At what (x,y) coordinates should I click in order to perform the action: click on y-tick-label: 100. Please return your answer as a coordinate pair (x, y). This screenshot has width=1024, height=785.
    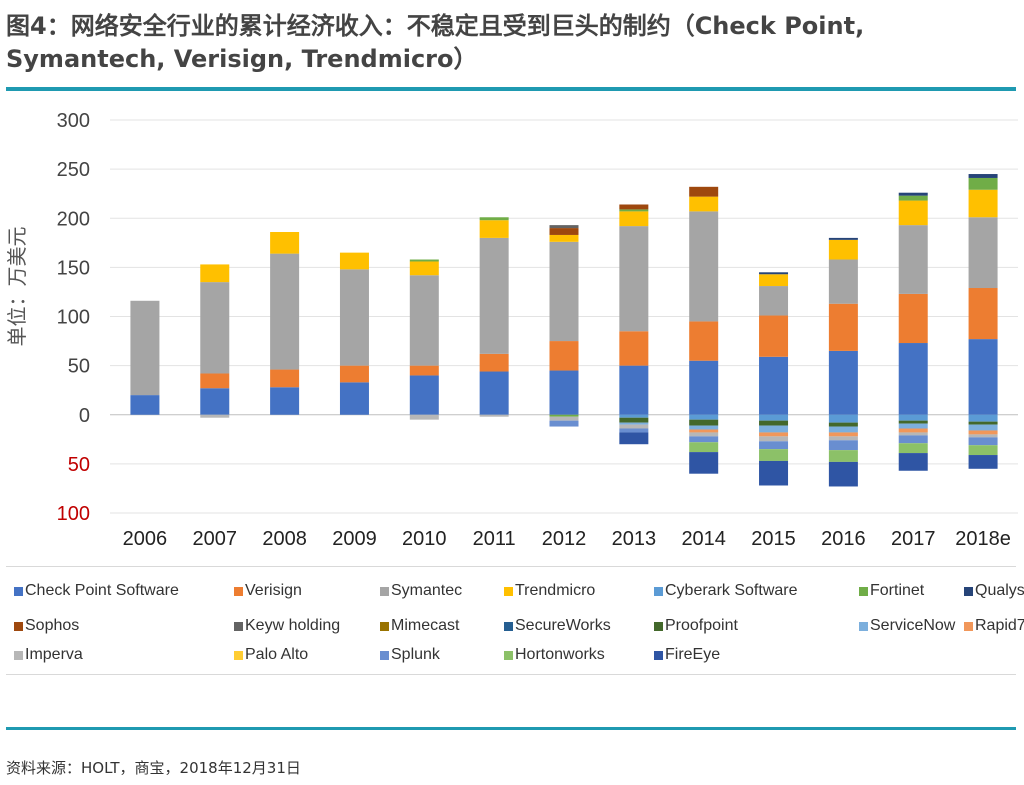
    Looking at the image, I should click on (73, 318).